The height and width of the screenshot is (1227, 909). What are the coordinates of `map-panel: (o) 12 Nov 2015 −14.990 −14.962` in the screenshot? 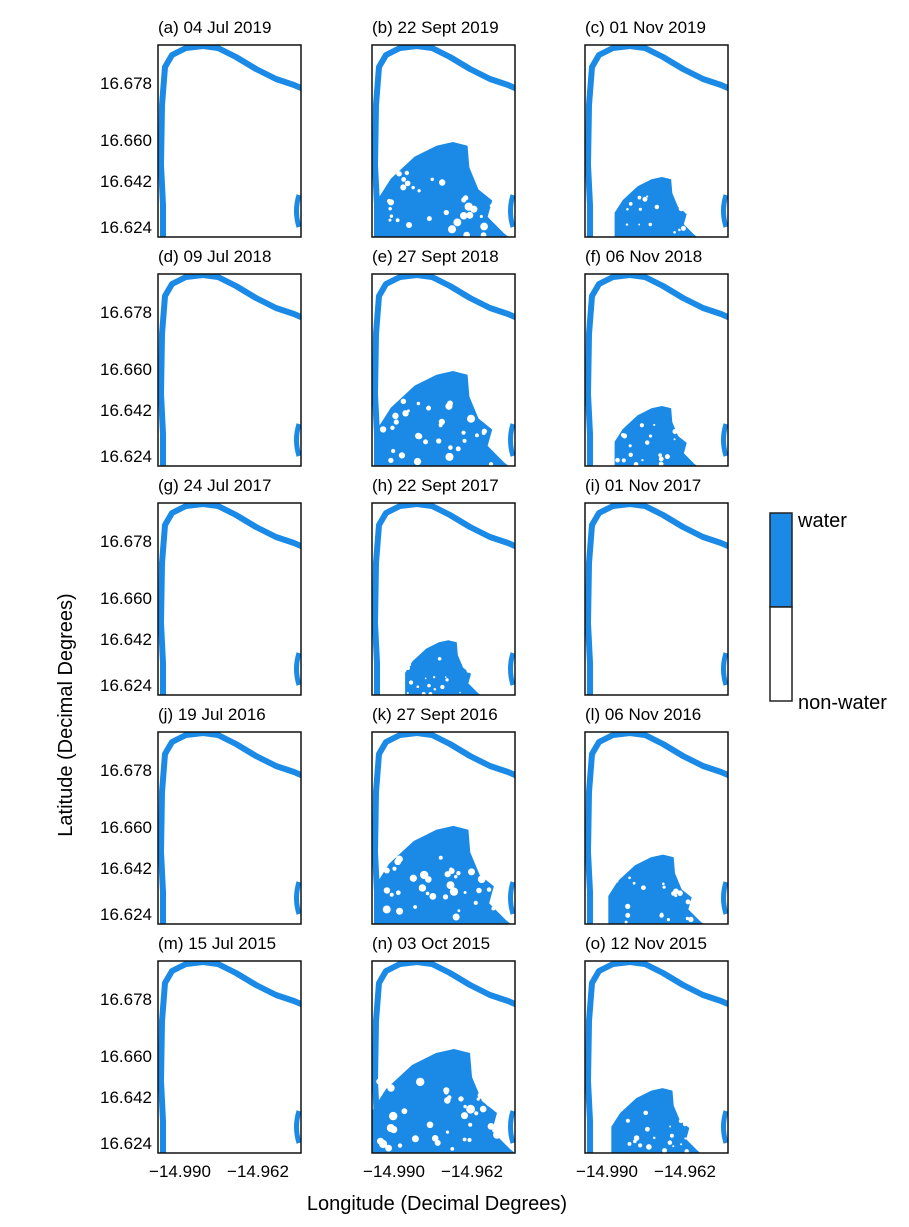 It's located at (652, 1057).